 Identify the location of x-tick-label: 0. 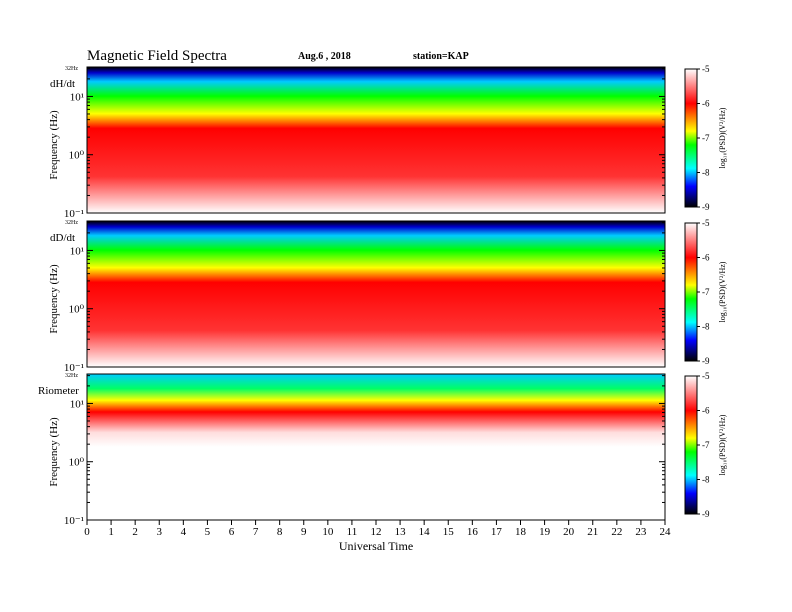
(87, 532).